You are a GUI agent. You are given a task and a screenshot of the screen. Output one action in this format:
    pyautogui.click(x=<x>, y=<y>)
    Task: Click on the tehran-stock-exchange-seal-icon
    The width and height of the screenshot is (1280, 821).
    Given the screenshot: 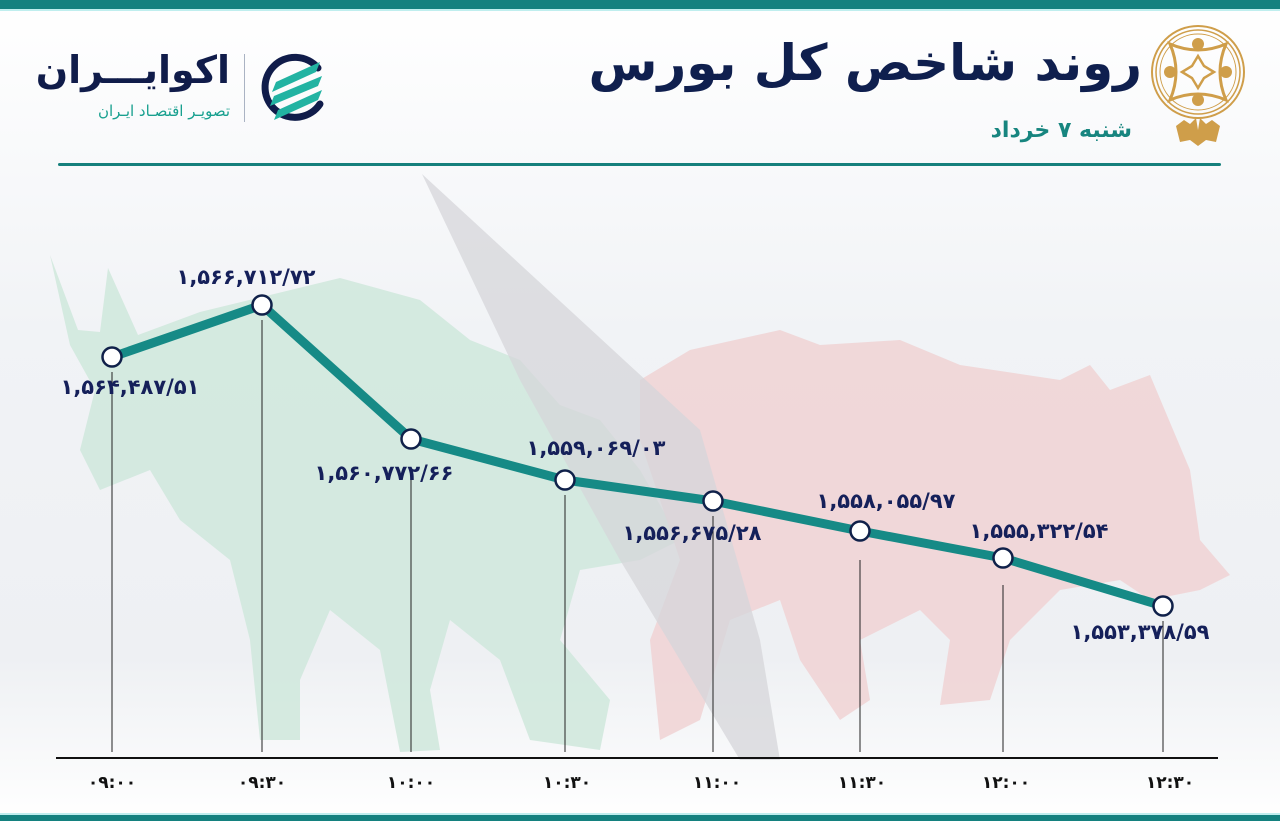 What is the action you would take?
    pyautogui.click(x=1198, y=85)
    